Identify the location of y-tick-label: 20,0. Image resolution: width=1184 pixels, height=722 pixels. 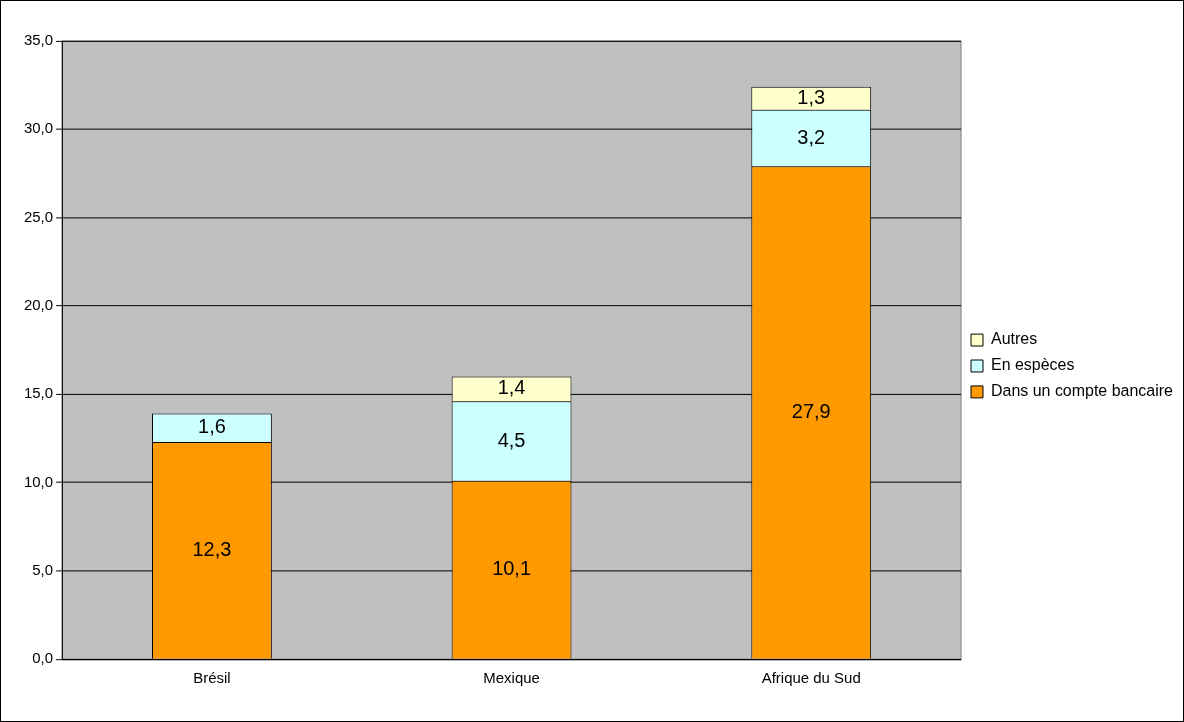
(38, 304).